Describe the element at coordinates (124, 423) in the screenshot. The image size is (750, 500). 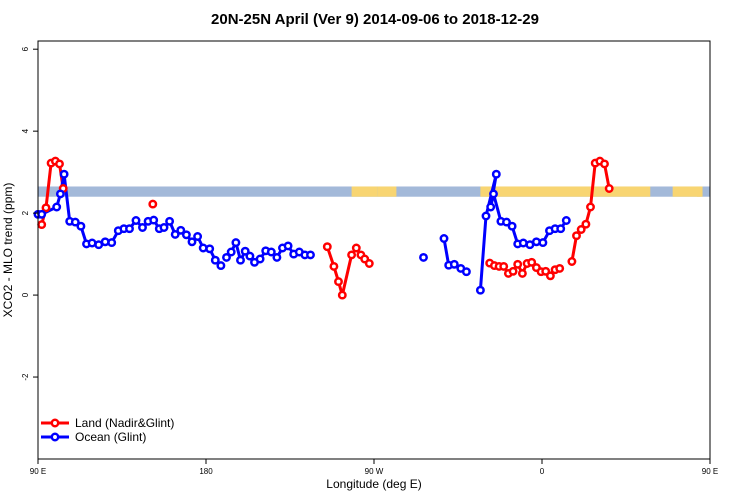
I see `legend-label-land: Land (Nadir&Glint)` at that location.